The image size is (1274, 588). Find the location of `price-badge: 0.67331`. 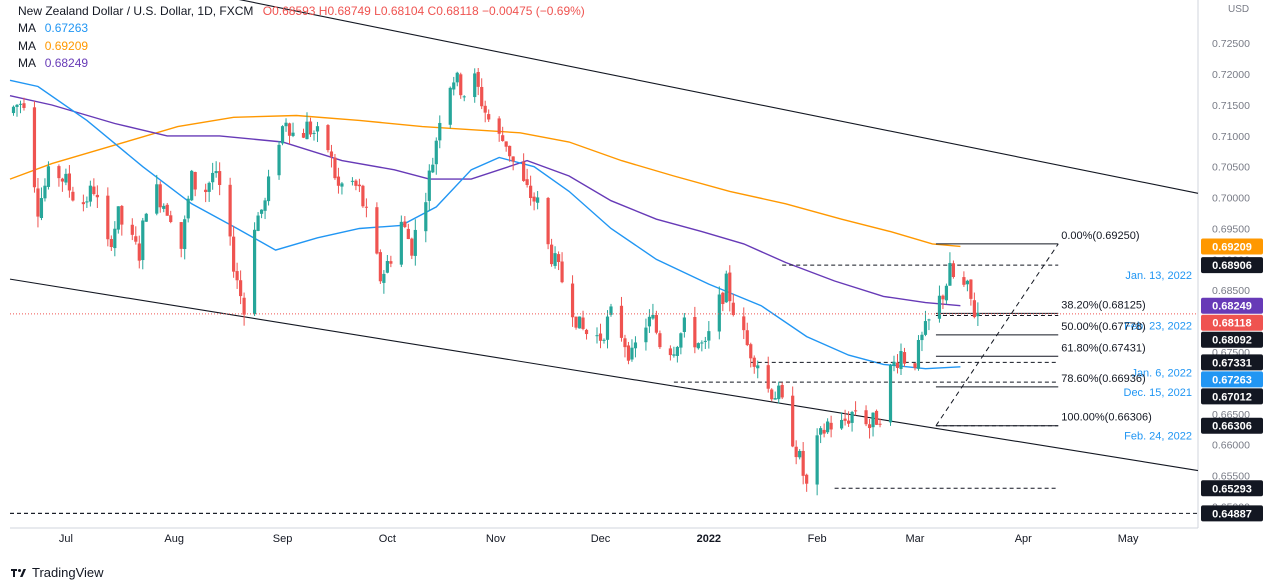

price-badge: 0.67331 is located at coordinates (1232, 362).